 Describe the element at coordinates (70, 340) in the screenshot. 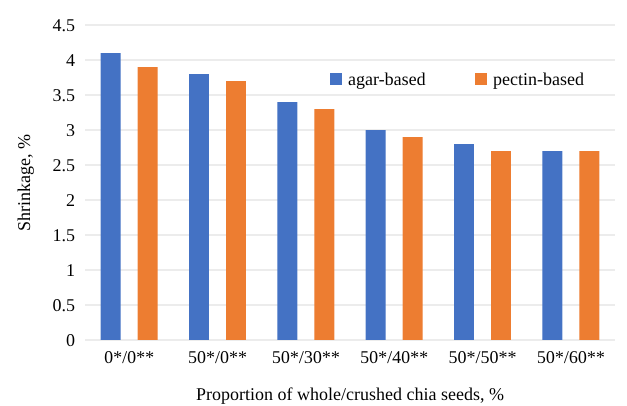

I see `y-tick-label: 0` at that location.